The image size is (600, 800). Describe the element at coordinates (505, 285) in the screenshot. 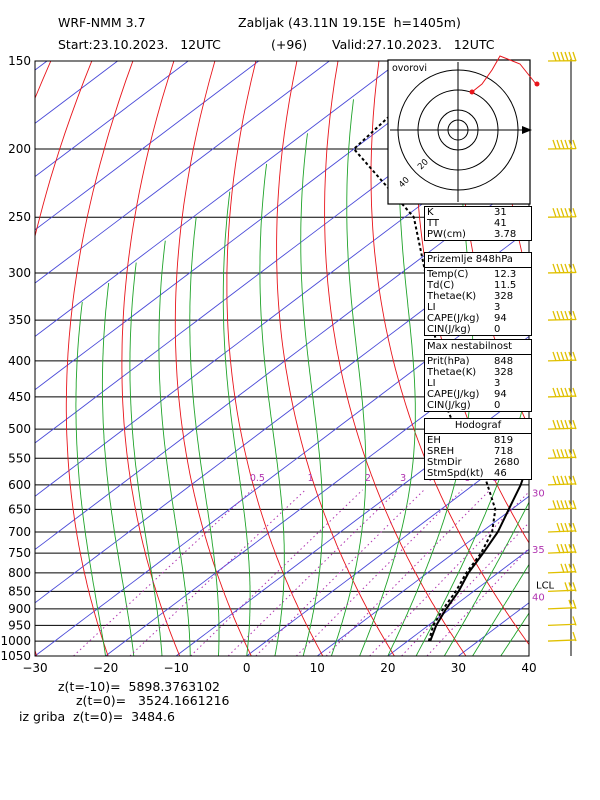

I see `surface-value: 11.5` at that location.